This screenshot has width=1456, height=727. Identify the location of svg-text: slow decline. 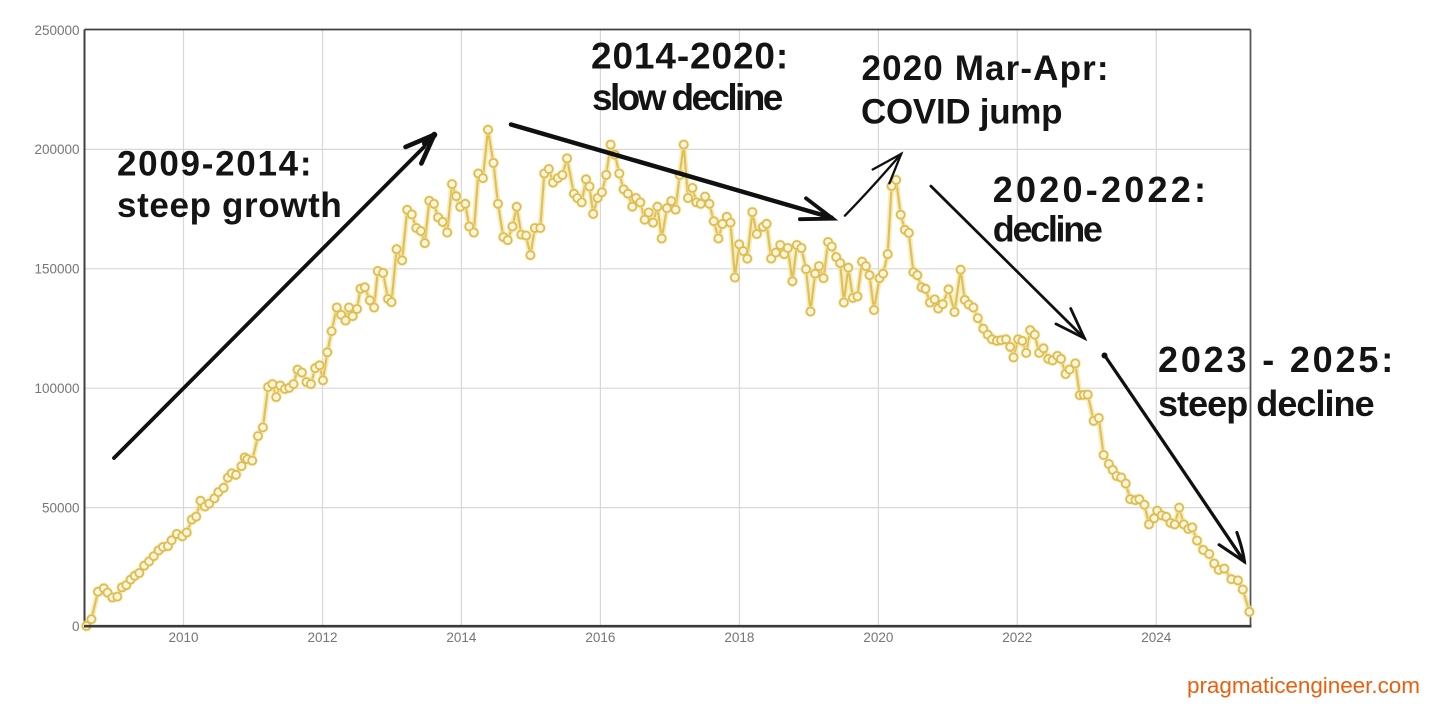
(687, 97).